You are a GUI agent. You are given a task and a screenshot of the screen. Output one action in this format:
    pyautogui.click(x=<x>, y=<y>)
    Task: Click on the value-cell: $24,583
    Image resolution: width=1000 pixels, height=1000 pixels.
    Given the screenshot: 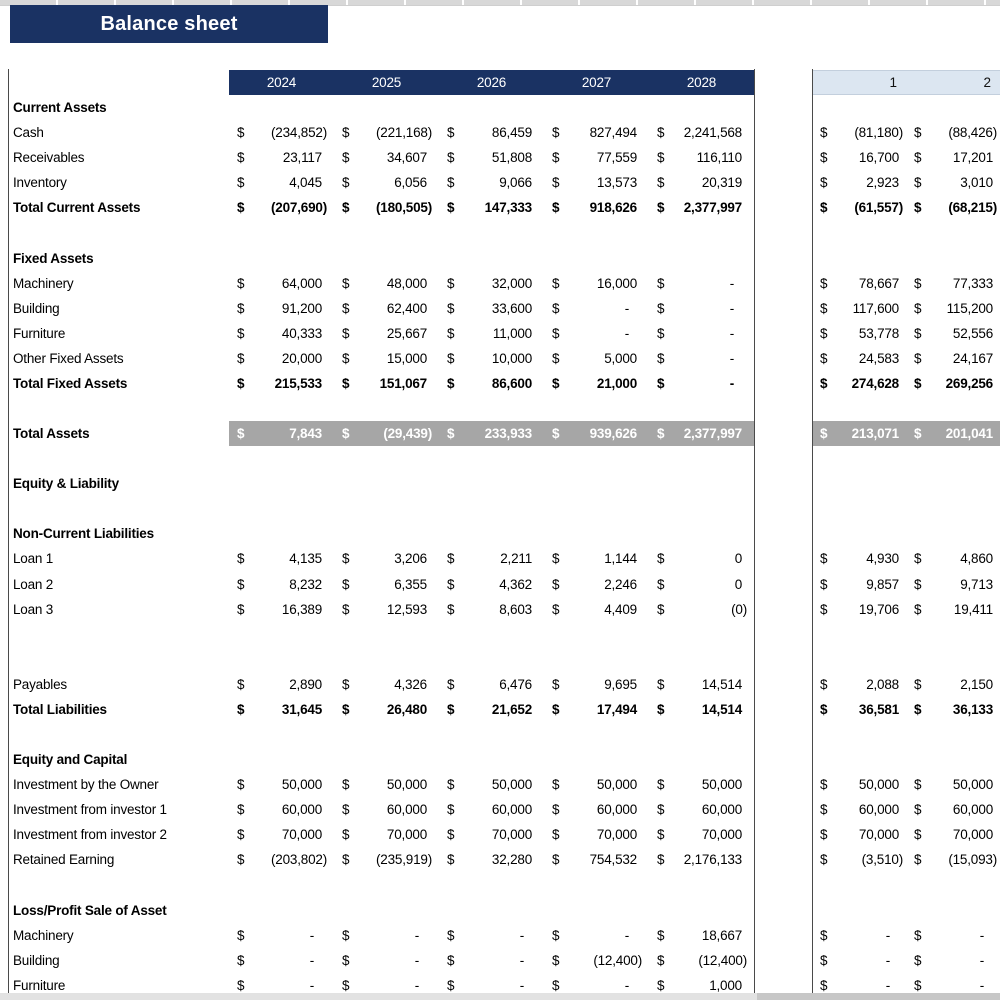 What is the action you would take?
    pyautogui.click(x=860, y=358)
    